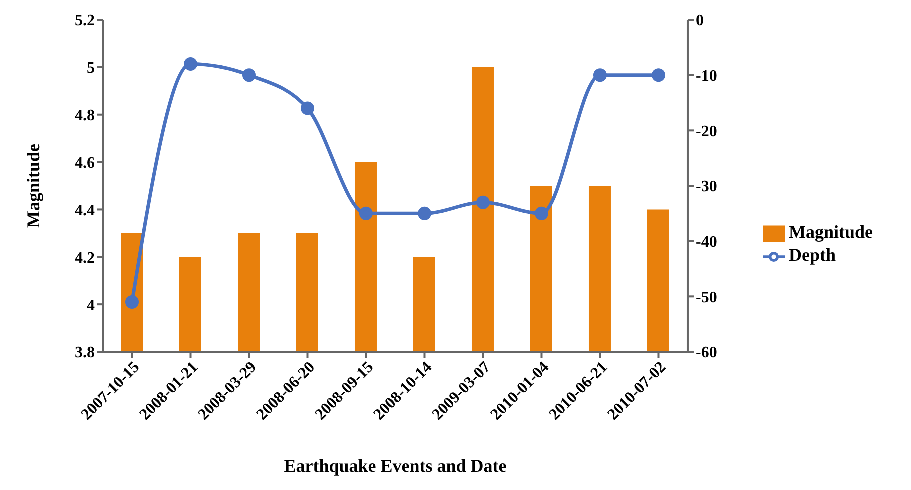  Describe the element at coordinates (85, 211) in the screenshot. I see `y-tick-label: 4.4` at that location.